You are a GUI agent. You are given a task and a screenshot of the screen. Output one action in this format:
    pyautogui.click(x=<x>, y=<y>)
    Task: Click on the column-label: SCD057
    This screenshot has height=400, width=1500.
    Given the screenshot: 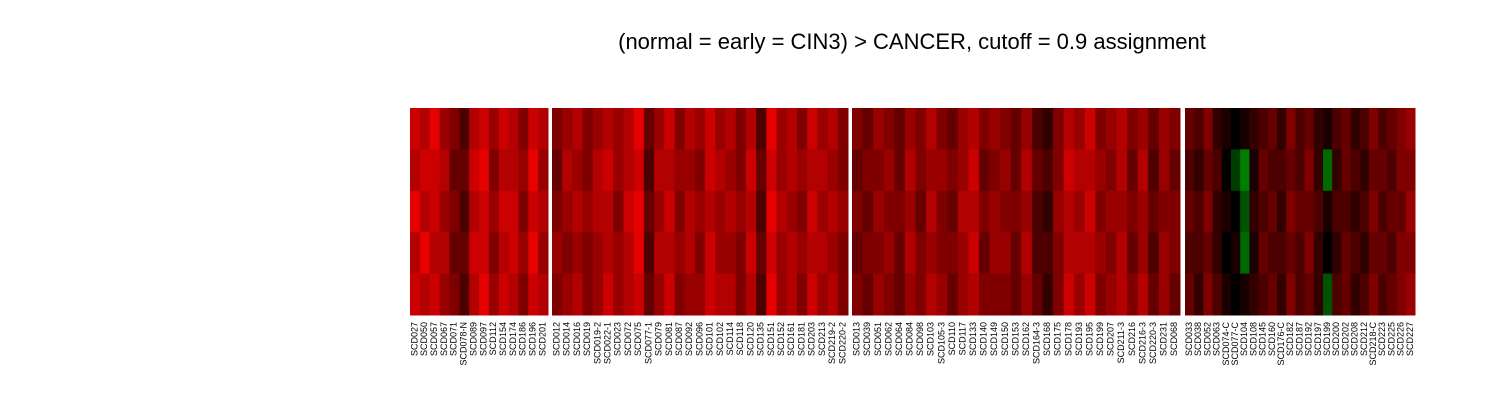 What is the action you would take?
    pyautogui.click(x=434, y=339)
    